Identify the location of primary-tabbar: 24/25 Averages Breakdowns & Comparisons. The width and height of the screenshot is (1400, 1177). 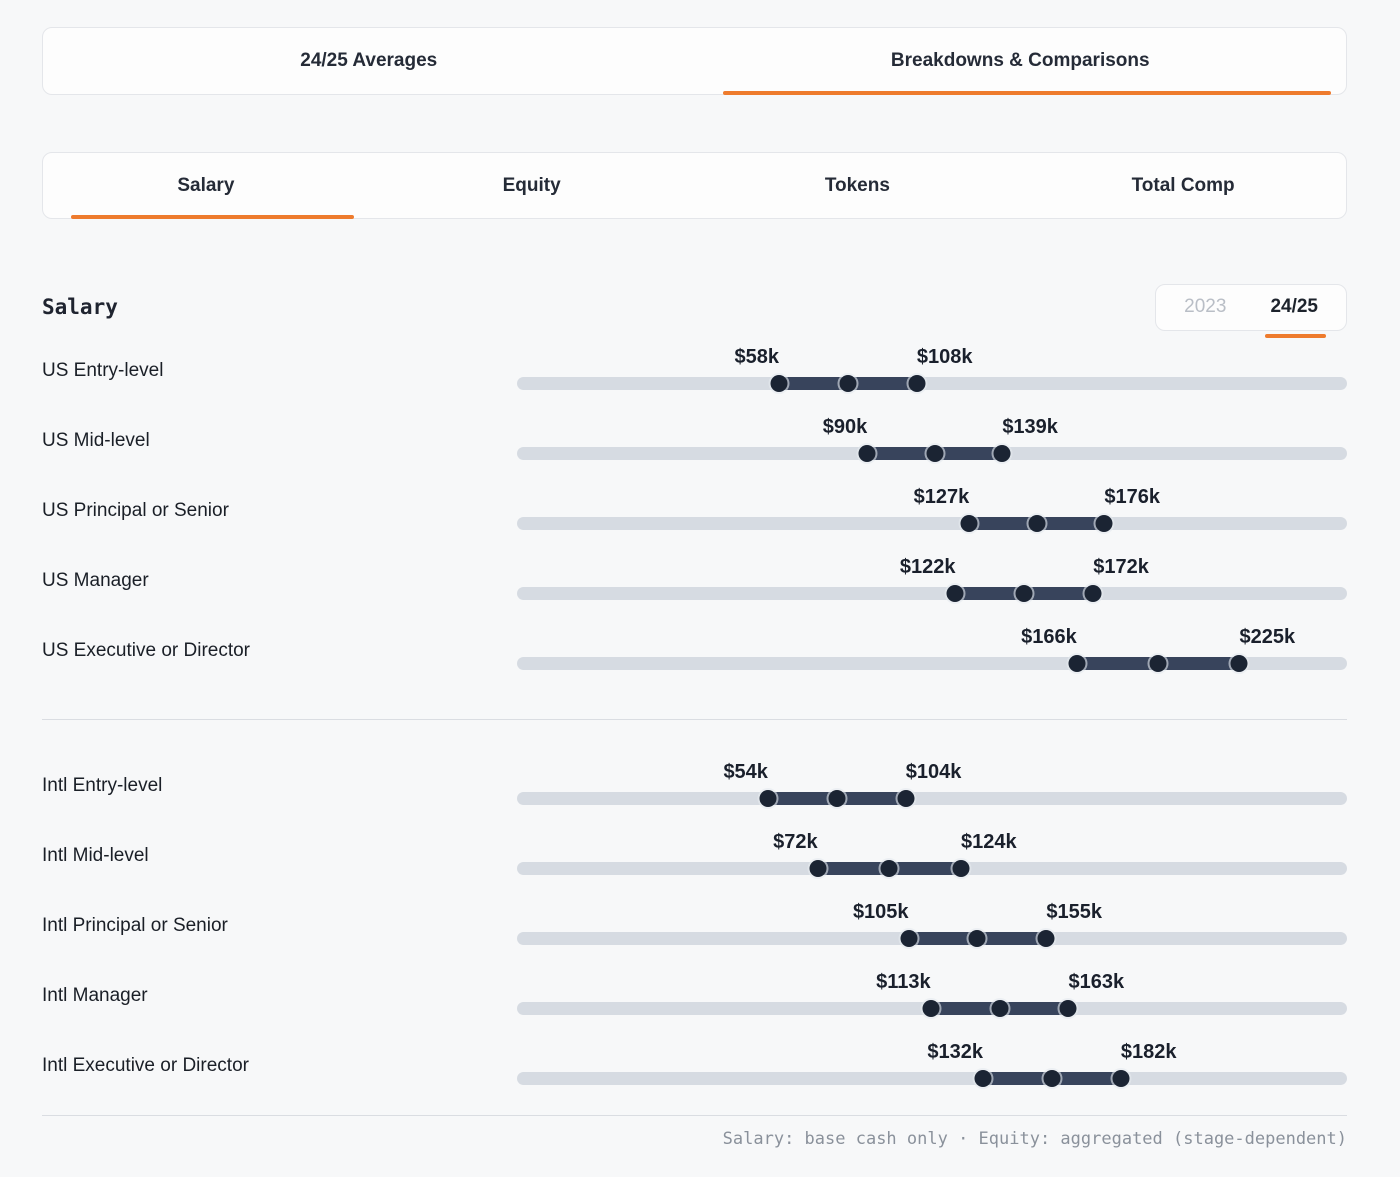
(694, 61).